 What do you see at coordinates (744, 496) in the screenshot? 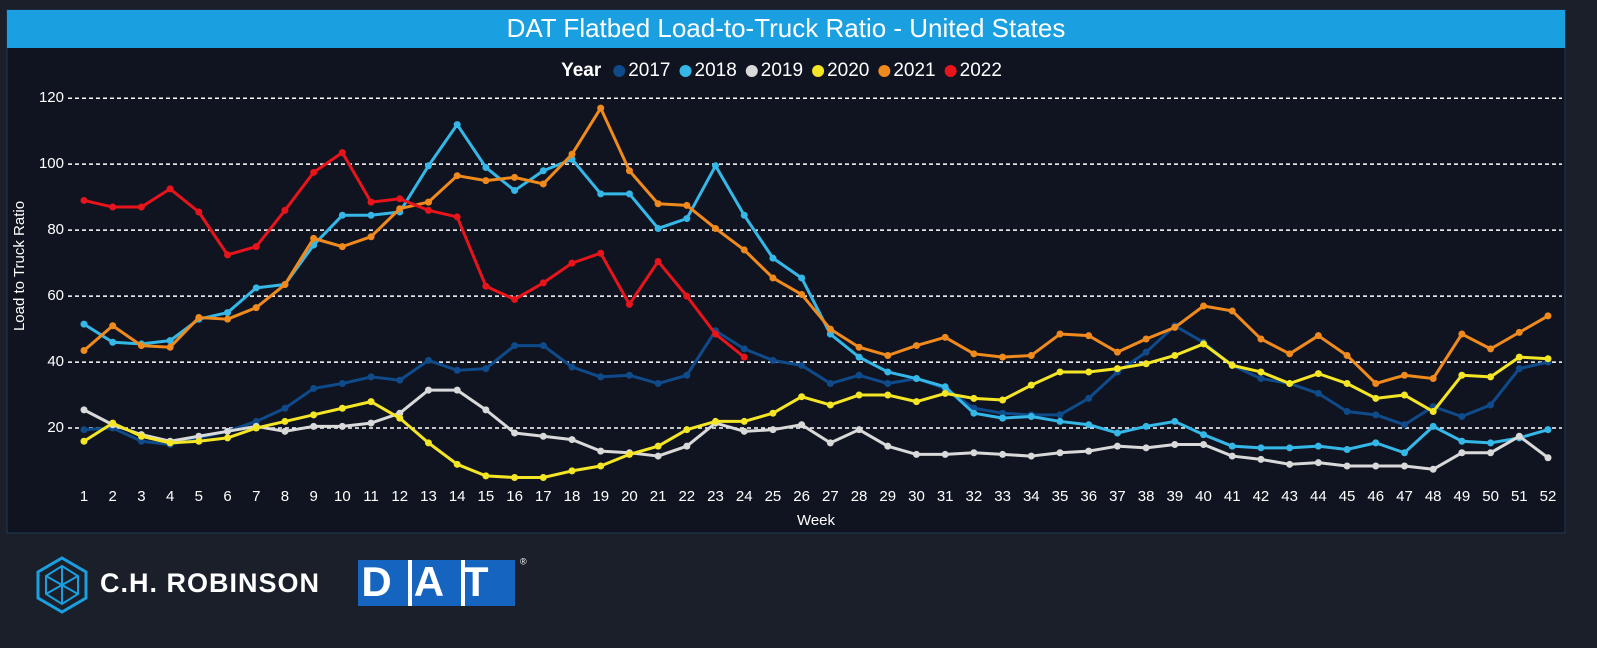
I see `x-tick-label: 24` at bounding box center [744, 496].